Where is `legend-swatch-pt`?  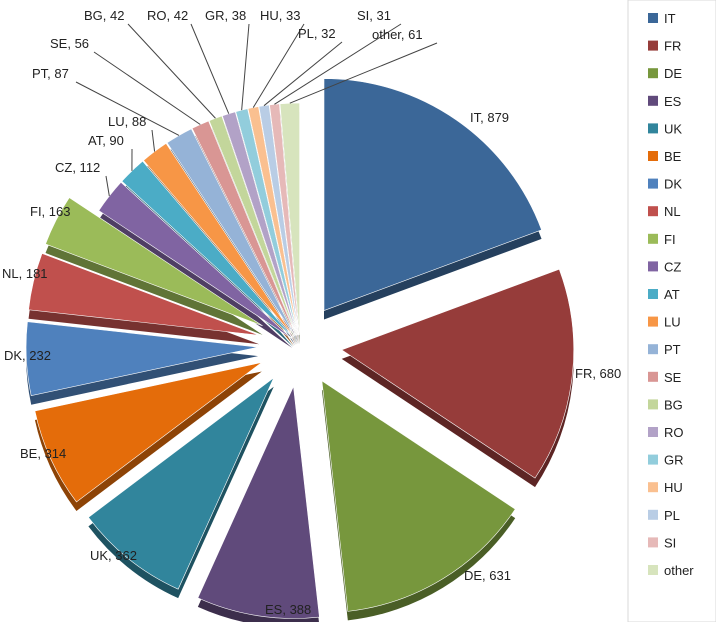 legend-swatch-pt is located at coordinates (653, 349).